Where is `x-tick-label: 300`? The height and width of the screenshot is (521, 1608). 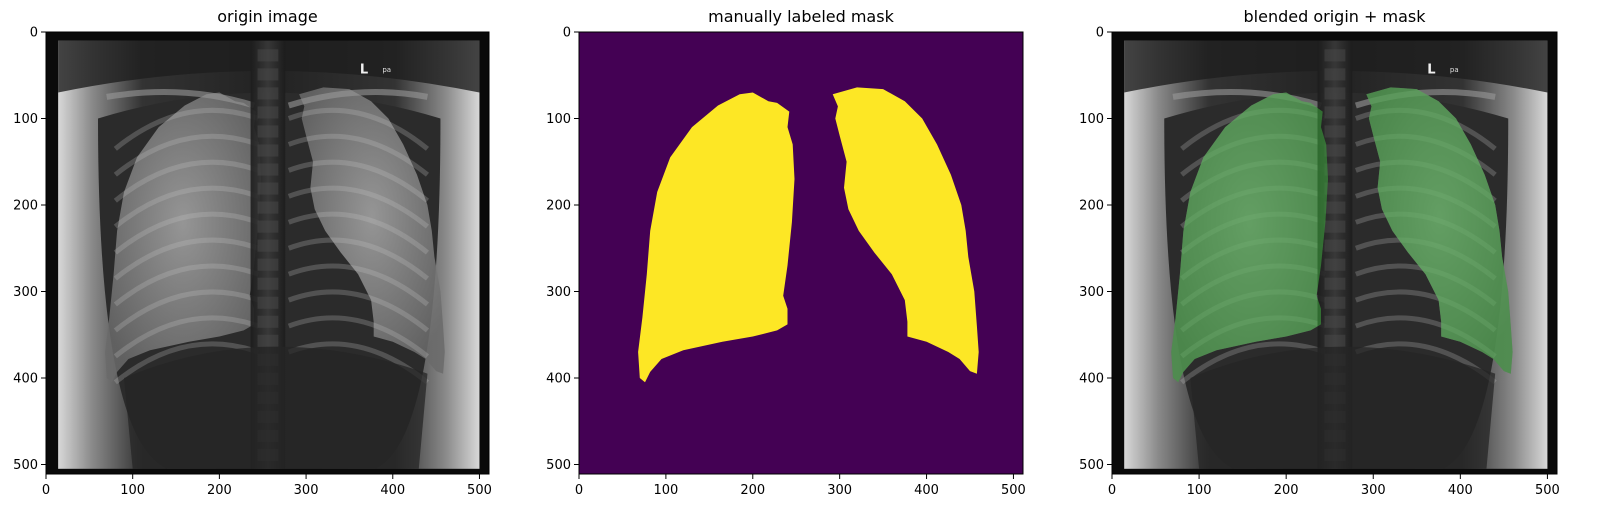
x-tick-label: 300 is located at coordinates (306, 490).